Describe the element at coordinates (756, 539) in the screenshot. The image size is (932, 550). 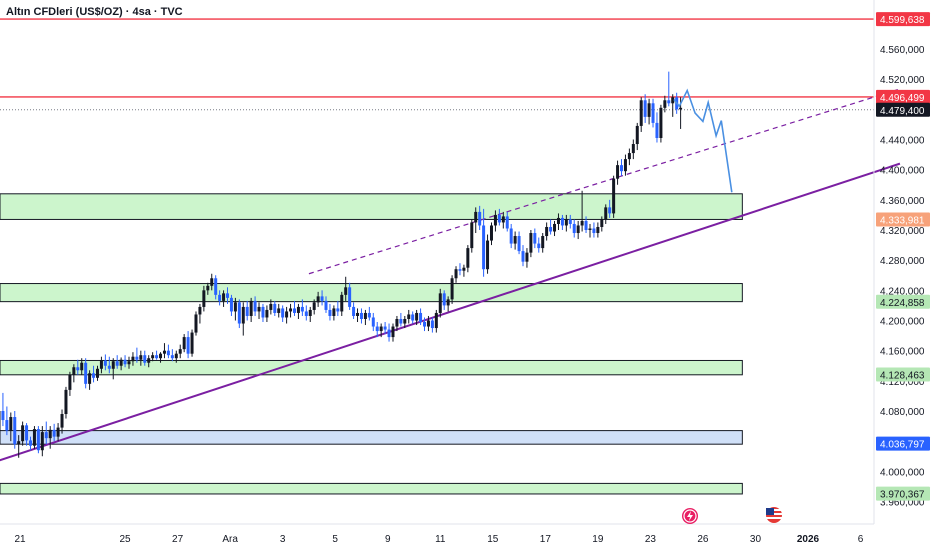
I see `time-tick-label: 30` at that location.